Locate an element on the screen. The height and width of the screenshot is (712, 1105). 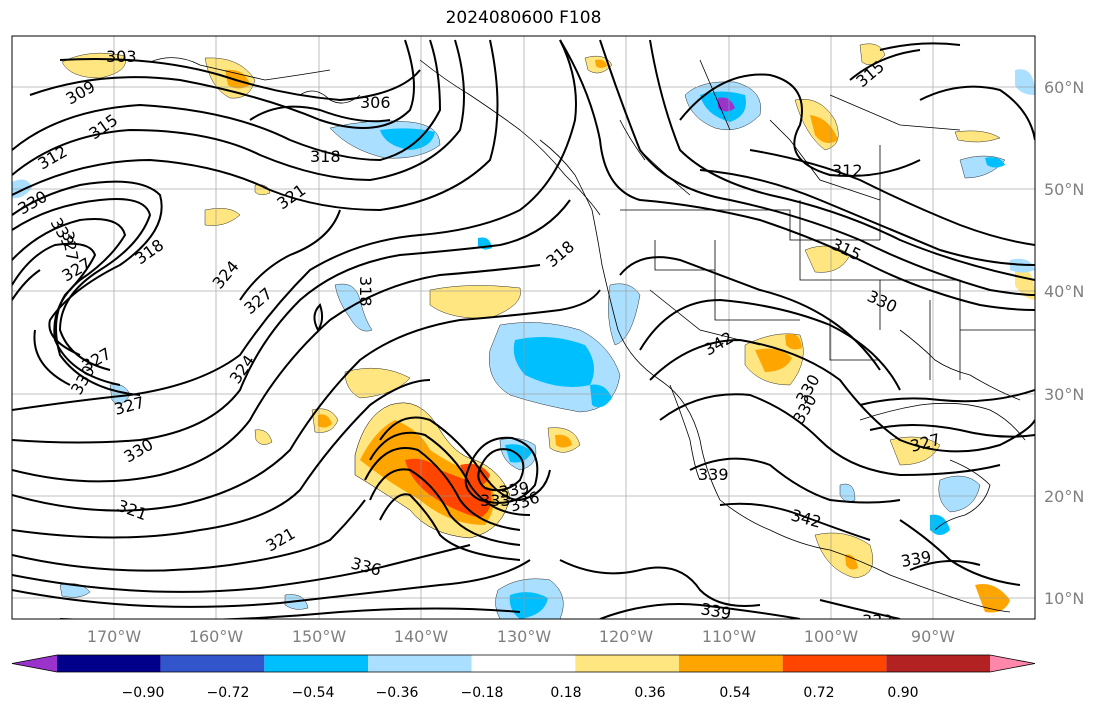
colorbar-tick-label: 0.36 is located at coordinates (649, 693).